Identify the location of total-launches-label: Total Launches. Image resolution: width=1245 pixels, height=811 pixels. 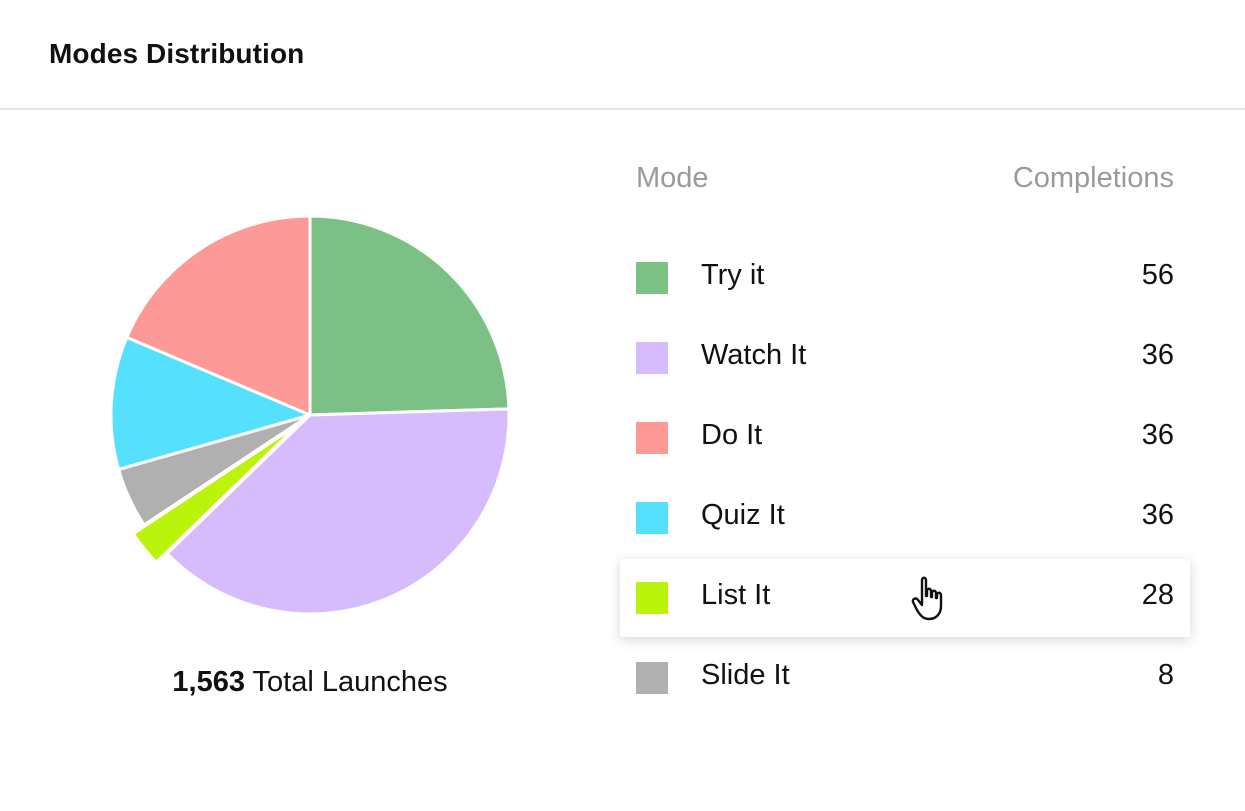
(350, 682).